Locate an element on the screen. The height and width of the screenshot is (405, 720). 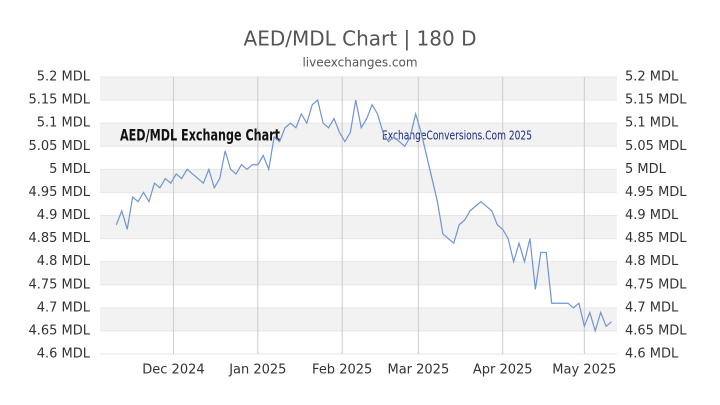
watermark: AED/MDL Exchange Chart is located at coordinates (200, 135).